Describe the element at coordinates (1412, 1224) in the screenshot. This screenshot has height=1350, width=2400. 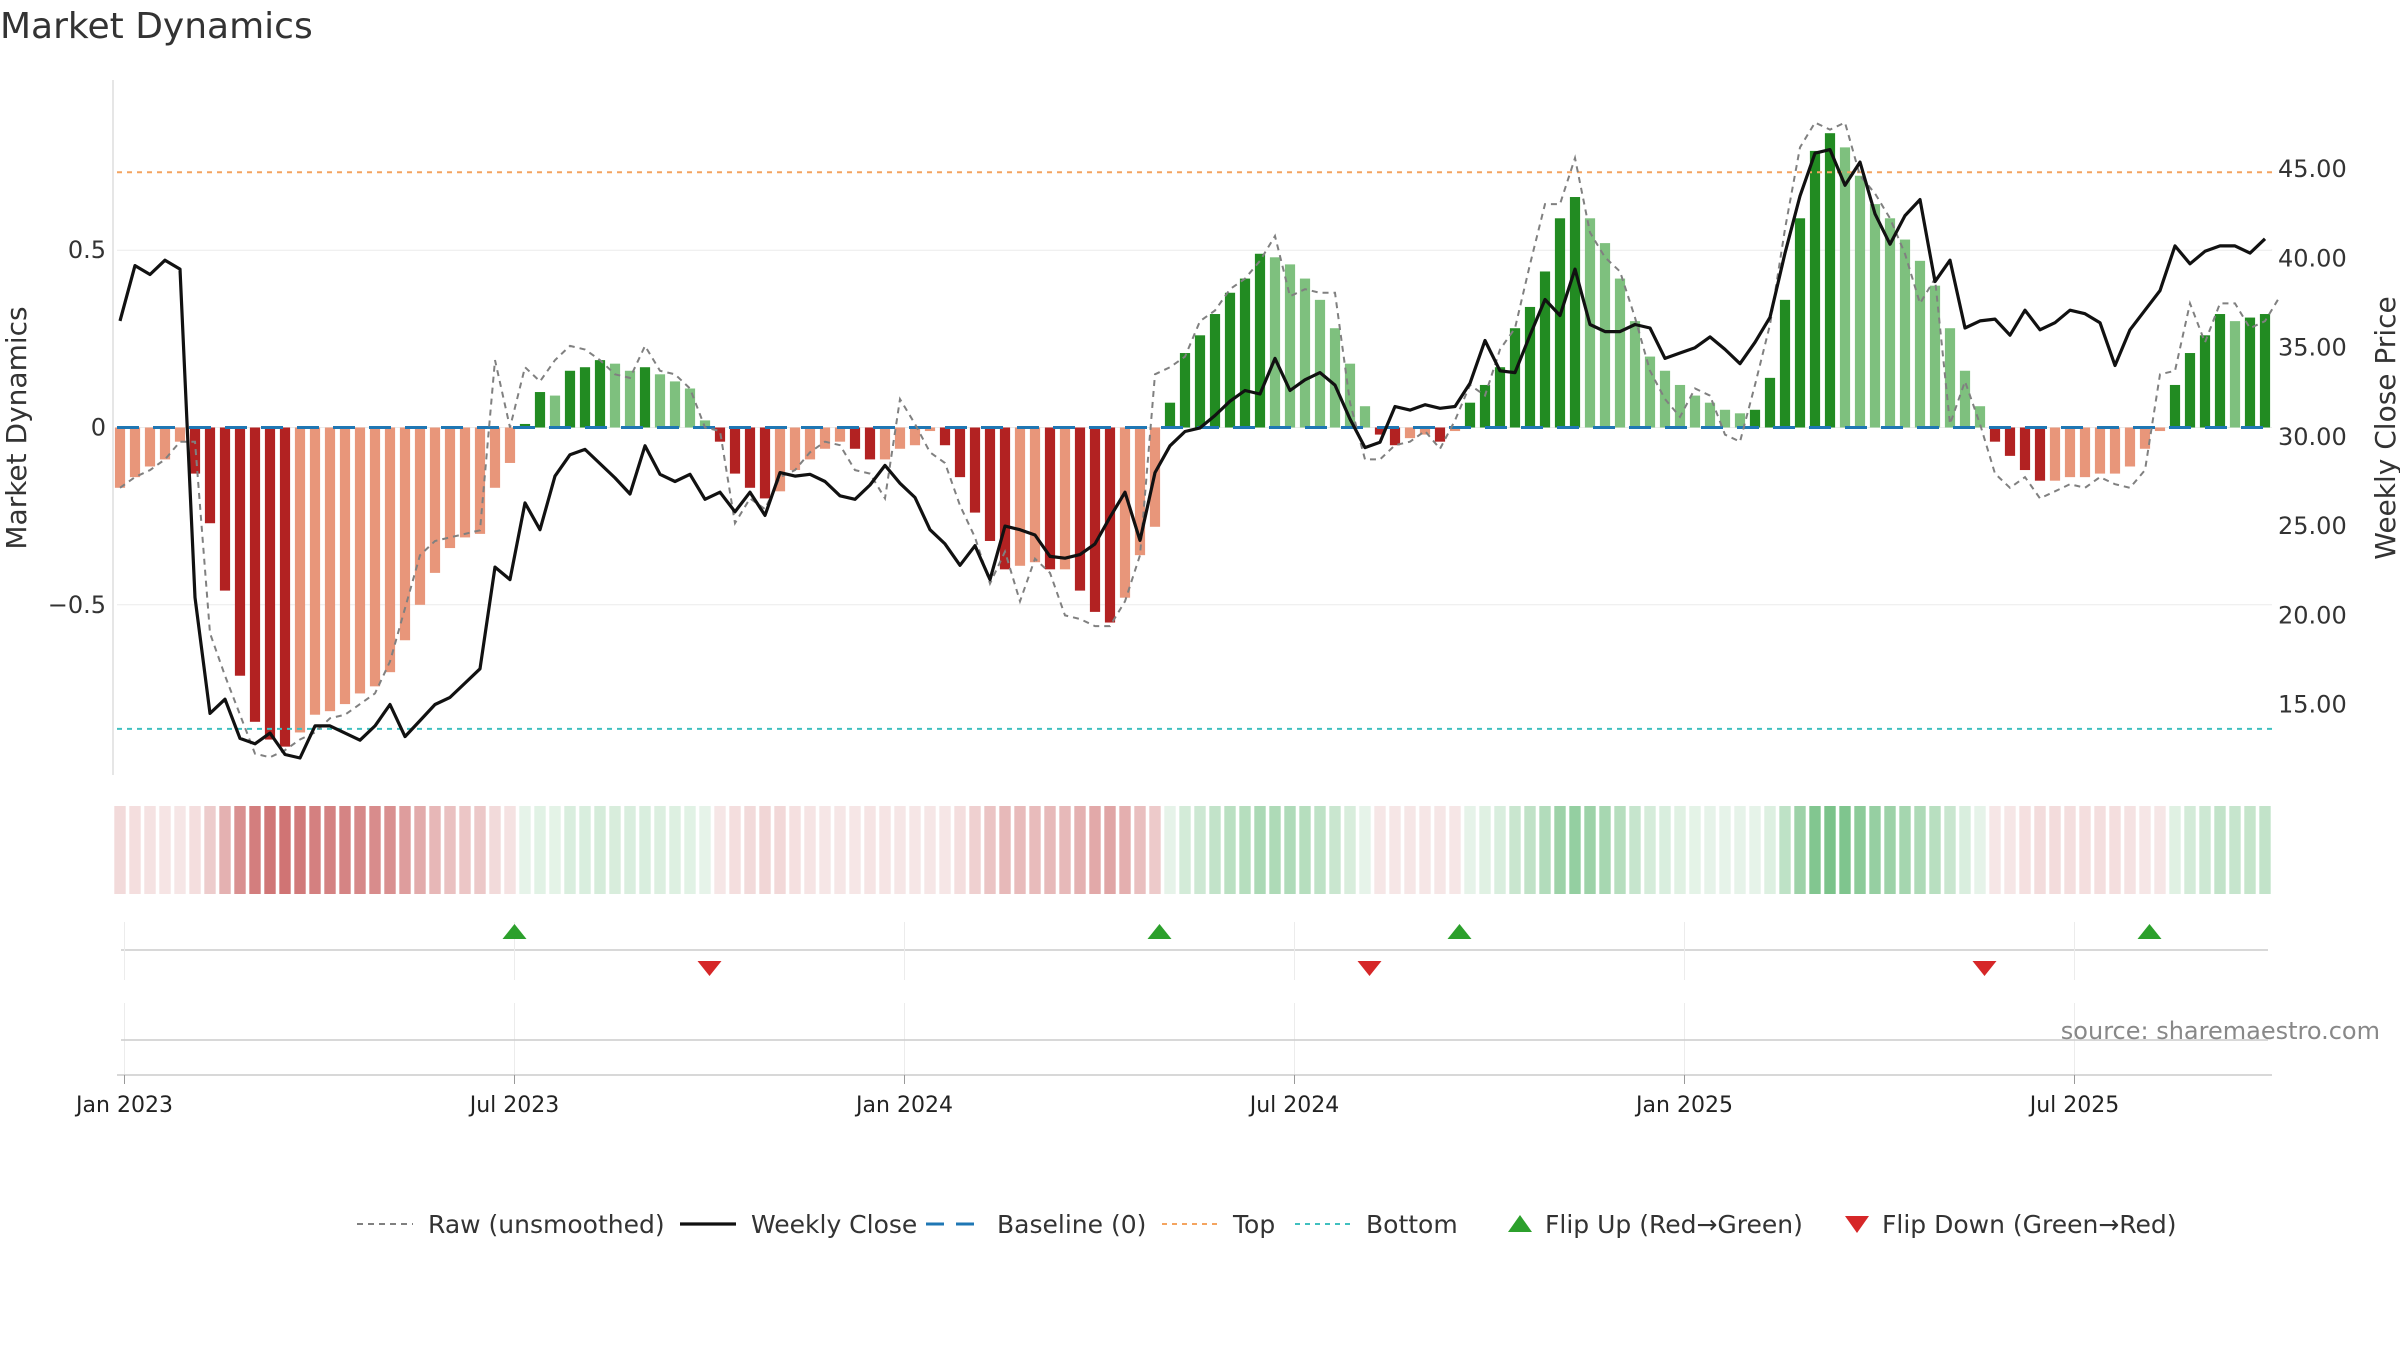
I see `legend-label: Bottom` at that location.